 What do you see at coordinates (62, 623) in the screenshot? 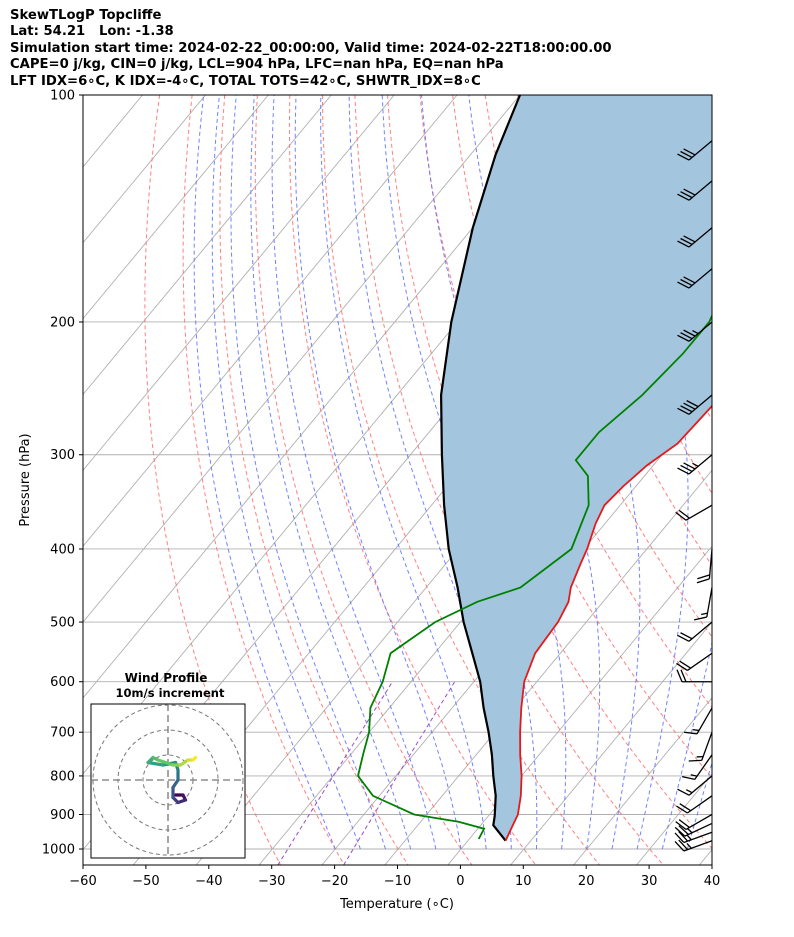
I see `y-tick-label: 500` at bounding box center [62, 623].